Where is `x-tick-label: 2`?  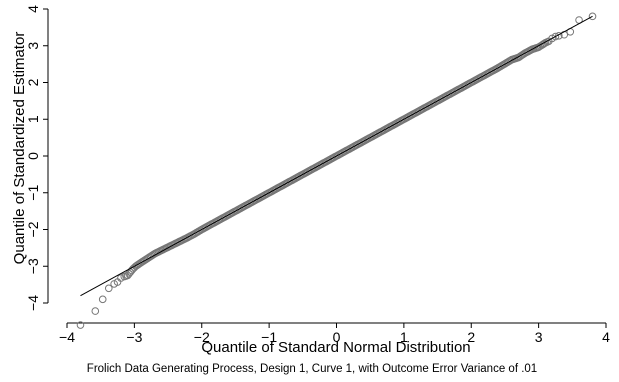 x-tick-label: 2 is located at coordinates (471, 337).